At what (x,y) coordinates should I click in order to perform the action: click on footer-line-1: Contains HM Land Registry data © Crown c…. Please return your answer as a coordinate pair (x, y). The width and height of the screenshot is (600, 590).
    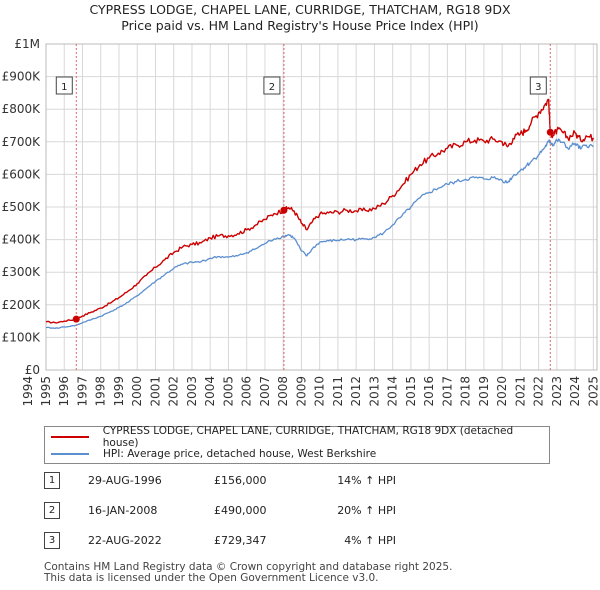
    Looking at the image, I should click on (248, 567).